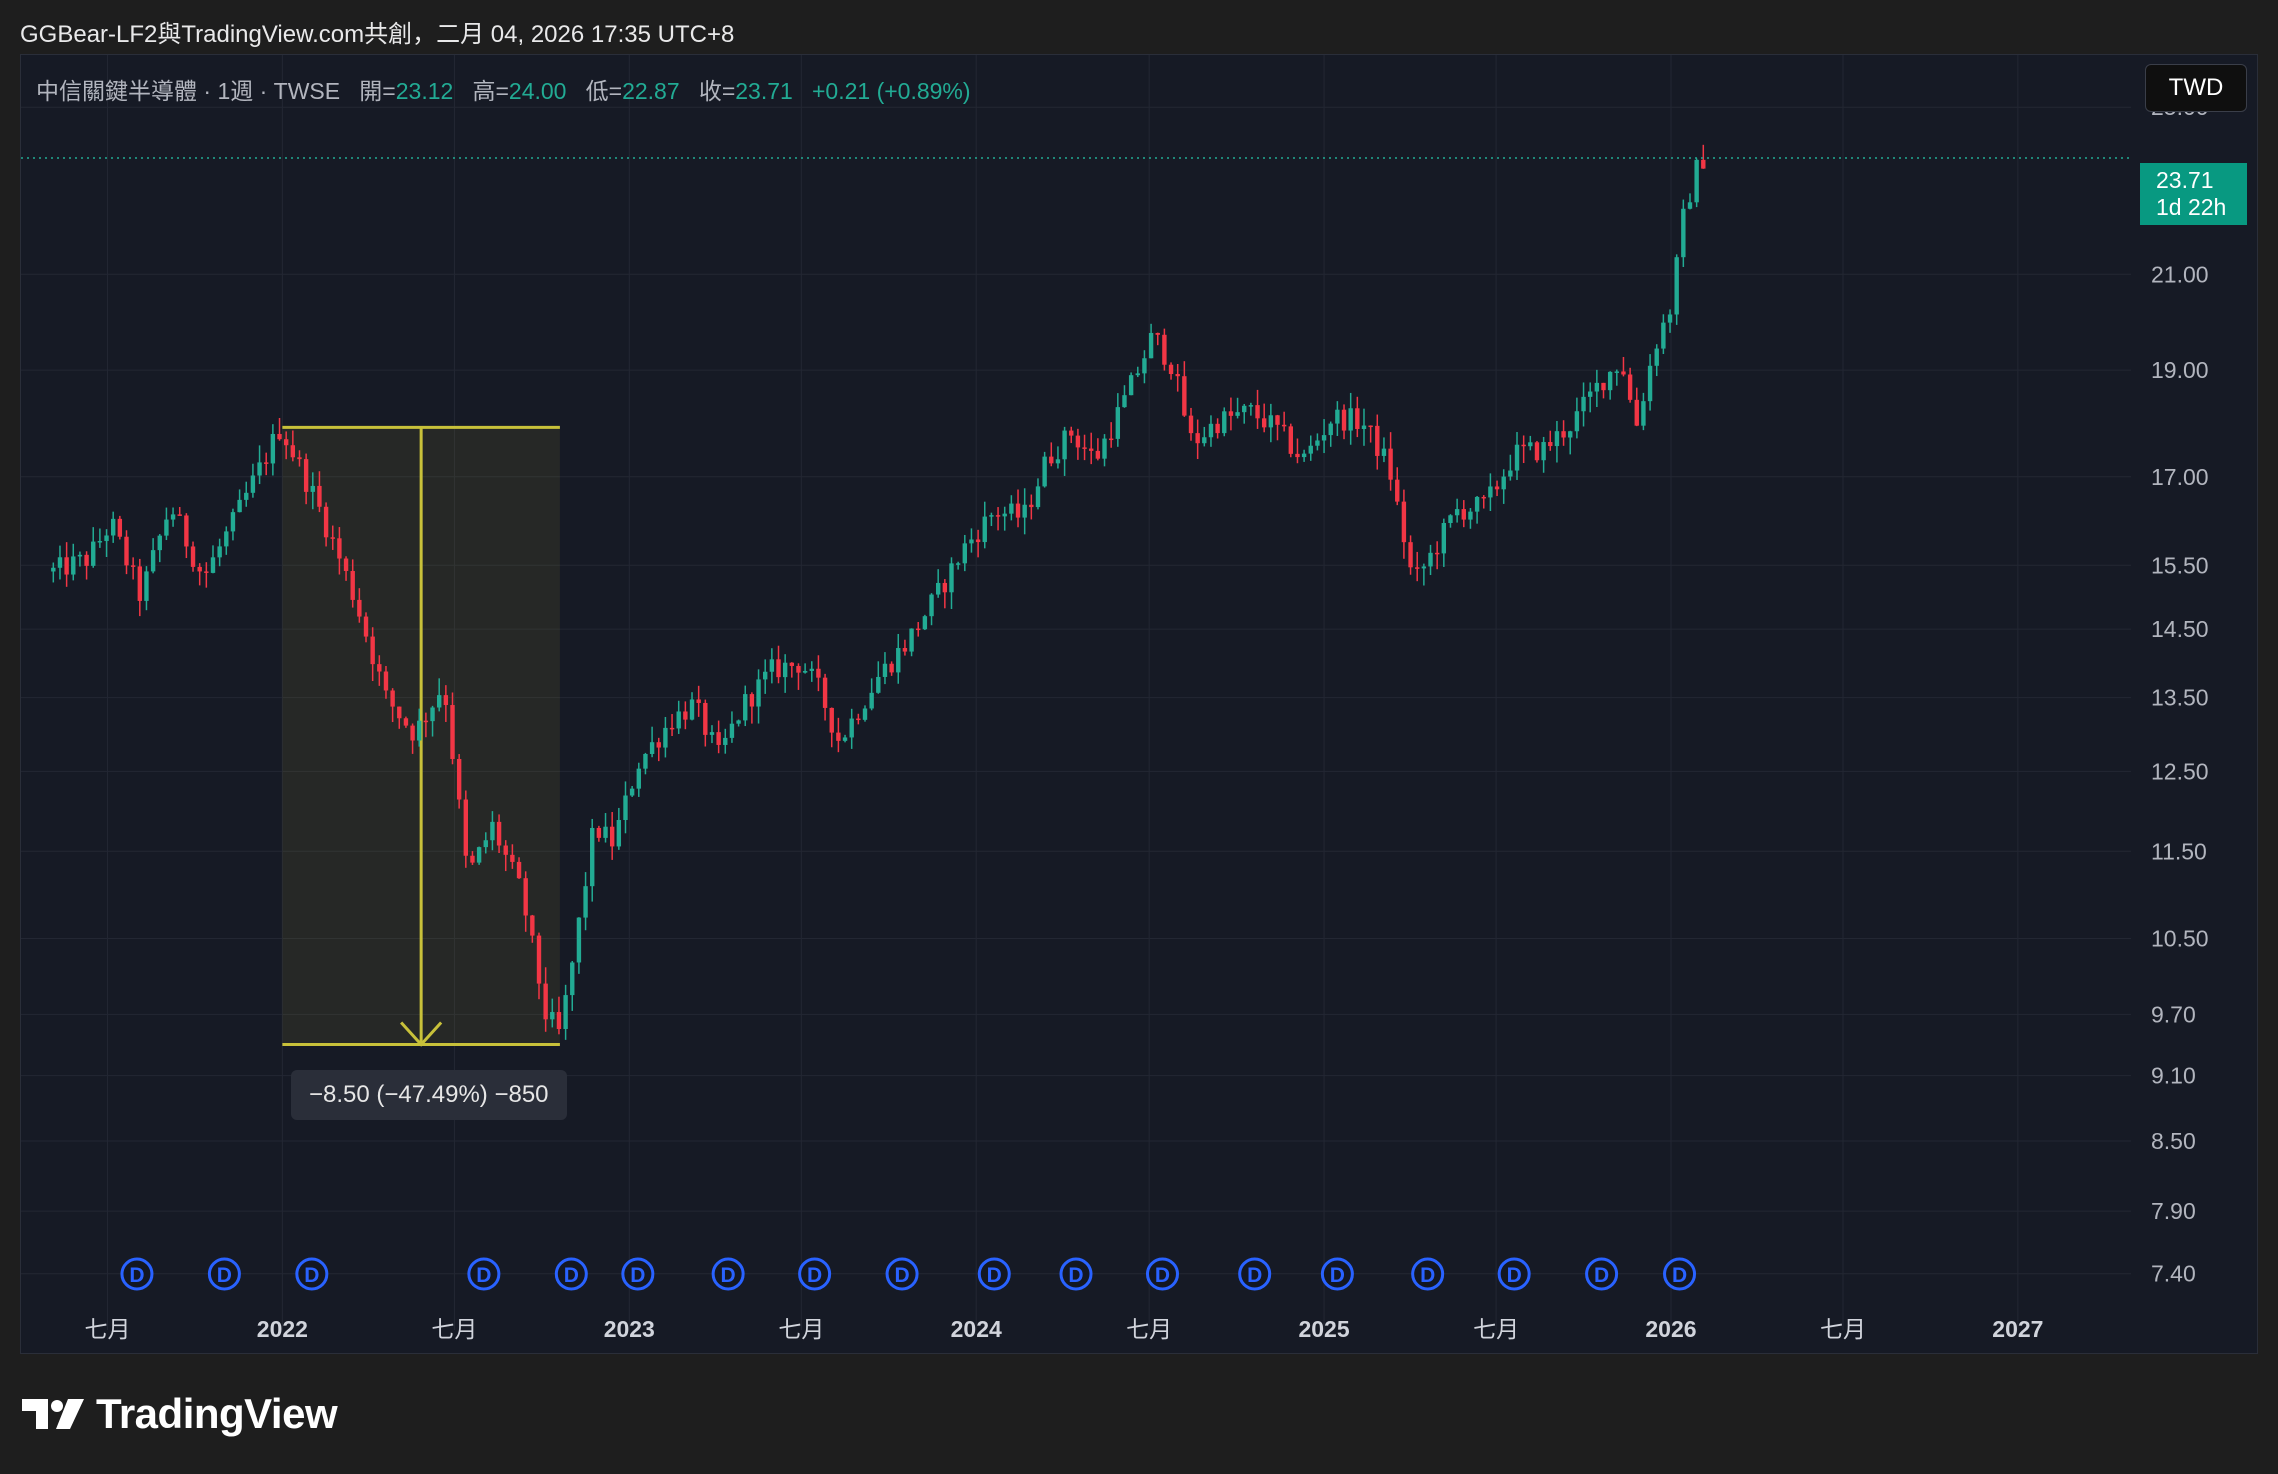 Image resolution: width=2278 pixels, height=1474 pixels. What do you see at coordinates (180, 1414) in the screenshot?
I see `tradingview-logo: TradingView` at bounding box center [180, 1414].